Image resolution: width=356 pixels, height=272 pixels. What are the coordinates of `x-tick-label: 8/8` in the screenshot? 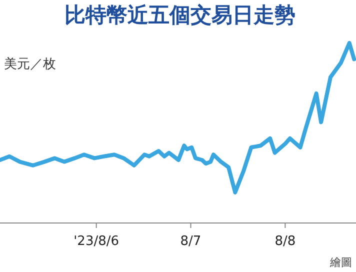 It's located at (285, 241).